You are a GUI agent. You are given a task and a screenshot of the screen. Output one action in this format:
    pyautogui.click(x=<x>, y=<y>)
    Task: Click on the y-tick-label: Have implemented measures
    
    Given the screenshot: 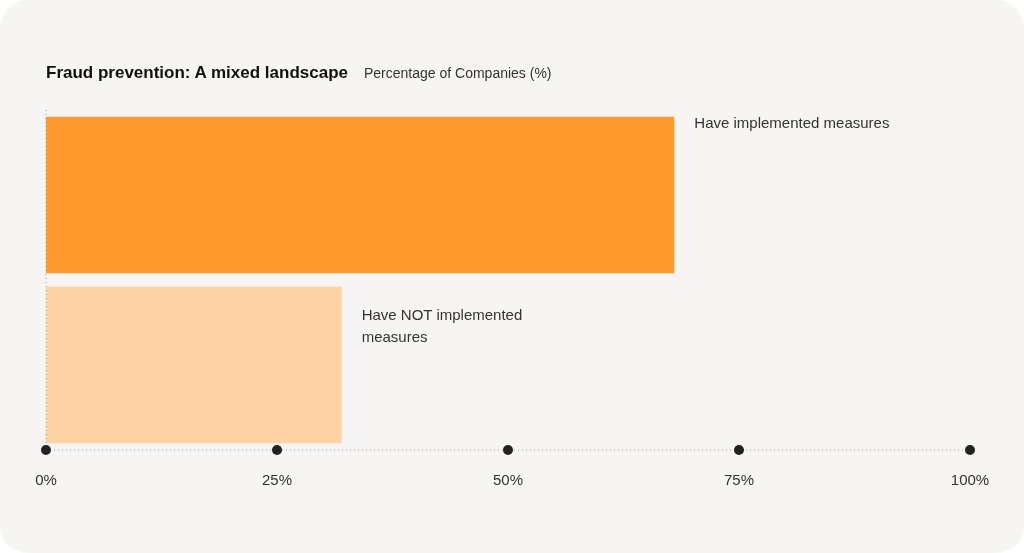 What is the action you would take?
    pyautogui.click(x=792, y=123)
    